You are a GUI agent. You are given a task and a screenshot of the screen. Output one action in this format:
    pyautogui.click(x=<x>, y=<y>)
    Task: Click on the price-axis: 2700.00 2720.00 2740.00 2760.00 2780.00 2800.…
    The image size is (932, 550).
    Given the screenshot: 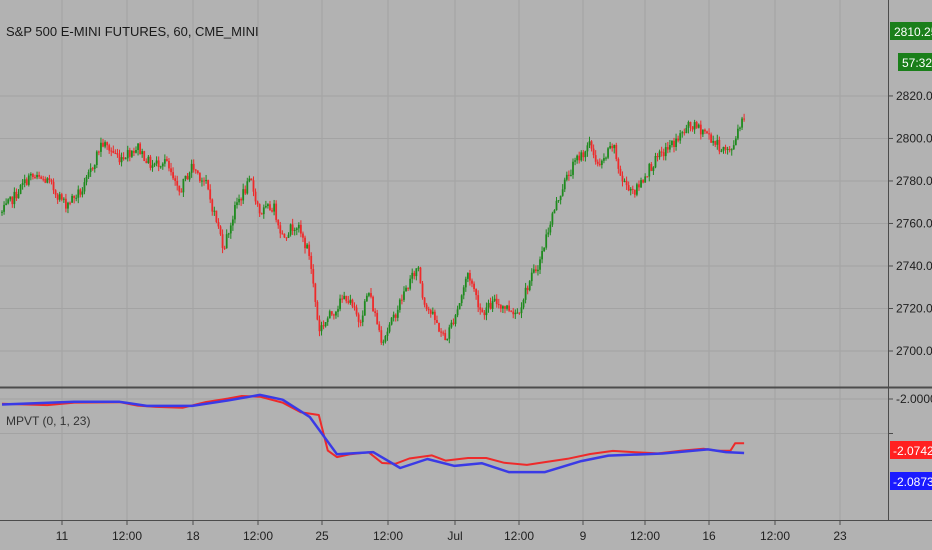 What is the action you would take?
    pyautogui.click(x=910, y=223)
    